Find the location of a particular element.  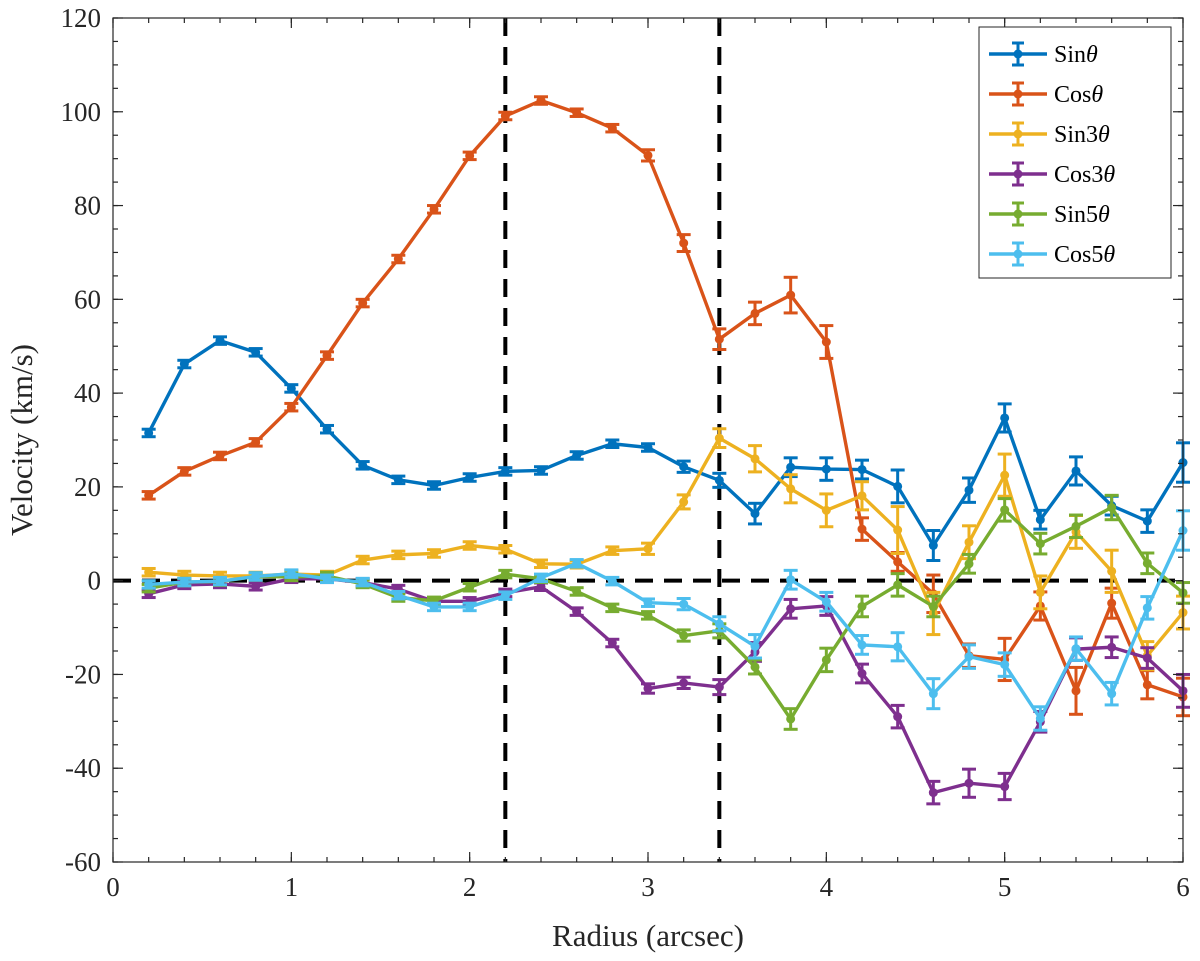

legend-item-cos5: Cos5θ is located at coordinates (1052, 254).